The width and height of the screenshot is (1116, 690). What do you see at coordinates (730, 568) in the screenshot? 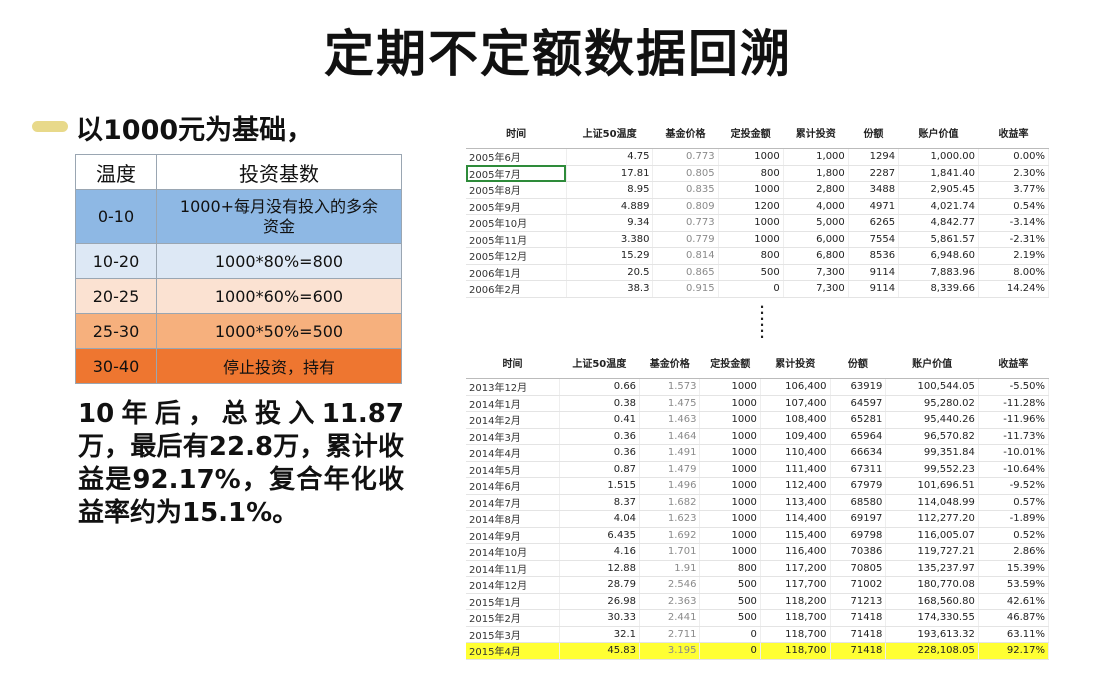
I see `table-cell: 800` at bounding box center [730, 568].